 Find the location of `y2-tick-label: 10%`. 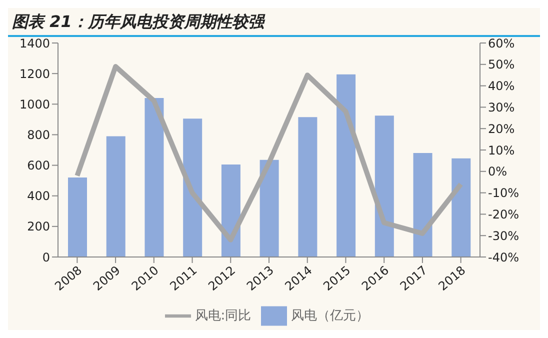

y2-tick-label: 10% is located at coordinates (501, 150).